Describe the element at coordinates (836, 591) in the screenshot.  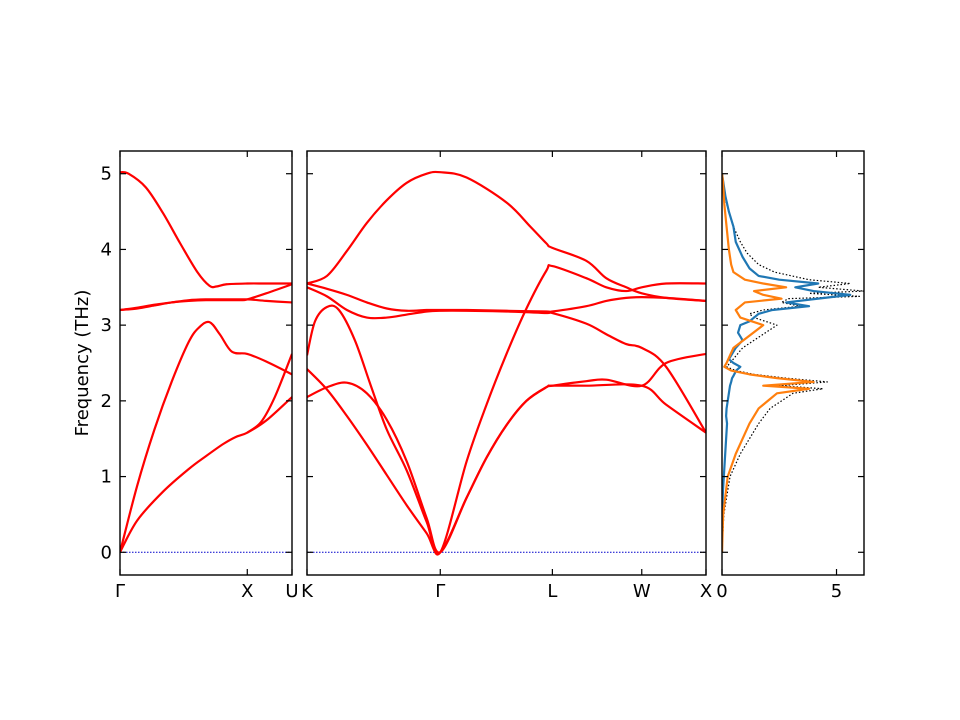
I see `x-tick-label: 5` at that location.